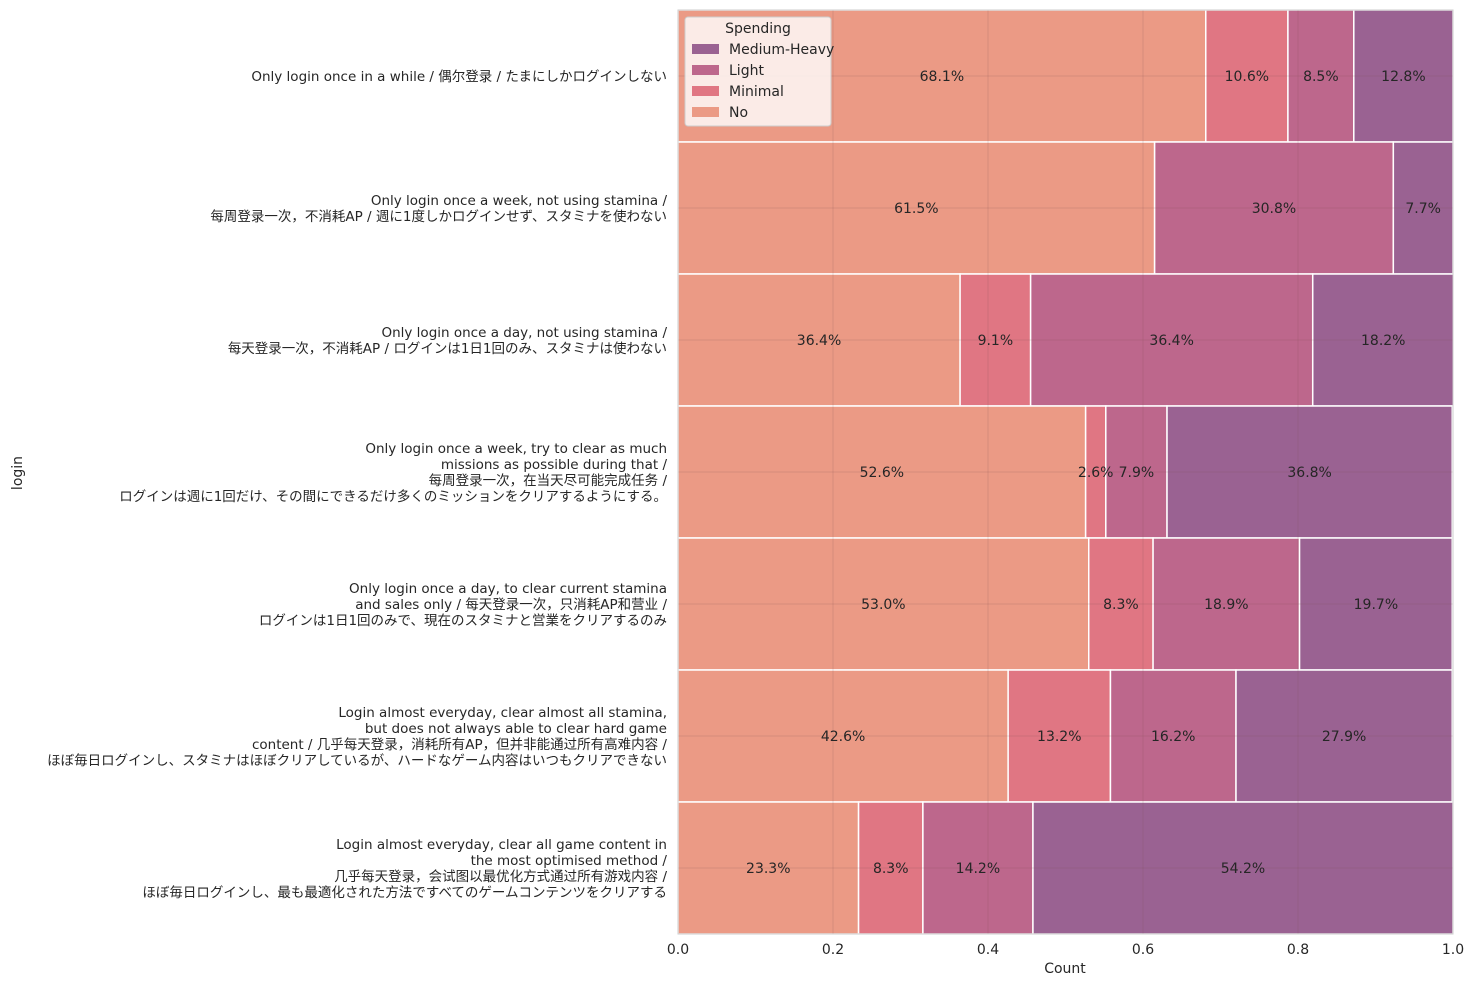 This screenshot has width=1472, height=987. Describe the element at coordinates (459, 744) in the screenshot. I see `y-tick-label: content / 几乎每天登录，消耗所有AP，但并非能通过所有高难内容 /` at that location.